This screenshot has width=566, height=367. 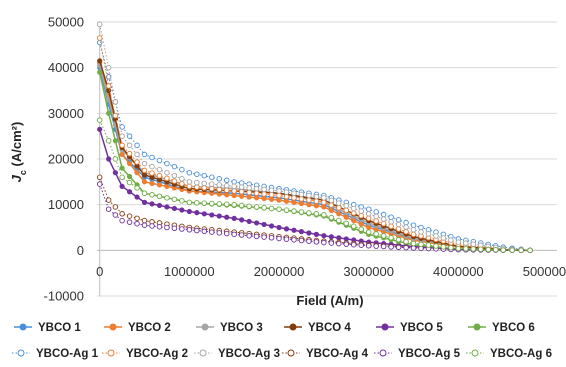 I want to click on legend-label: YBCO-Ag 6, so click(x=521, y=354).